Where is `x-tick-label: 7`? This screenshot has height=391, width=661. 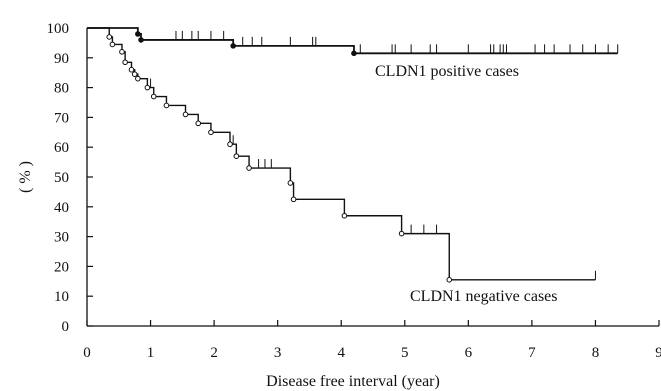 x-tick-label: 7 is located at coordinates (532, 353).